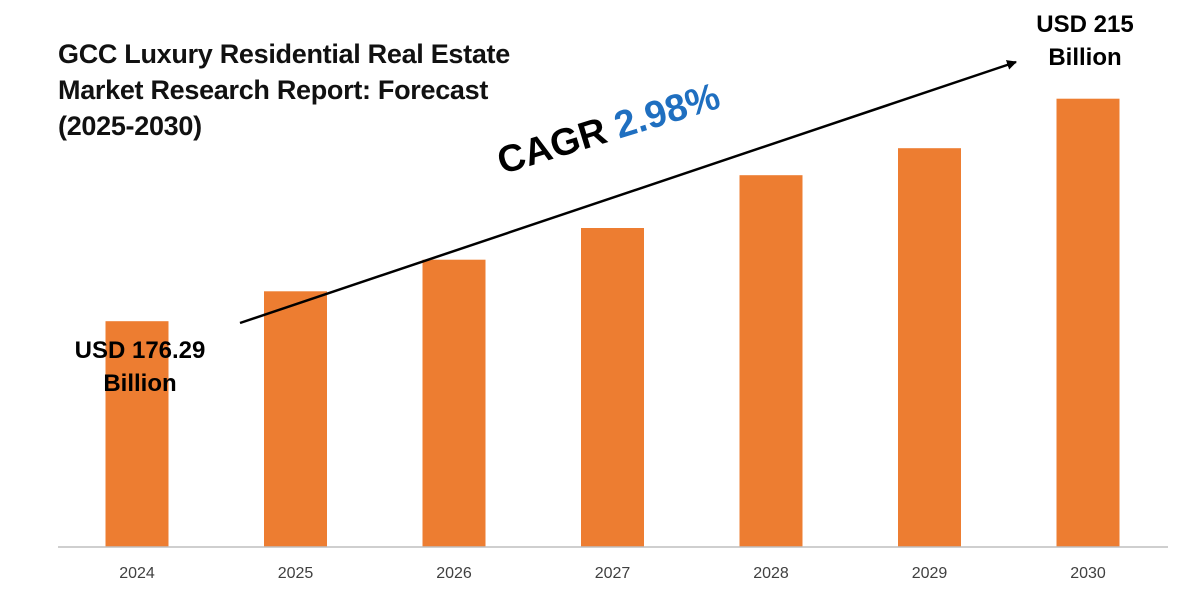  I want to click on chart-title-line-1: GCC Luxury Residential Real Estate, so click(284, 54).